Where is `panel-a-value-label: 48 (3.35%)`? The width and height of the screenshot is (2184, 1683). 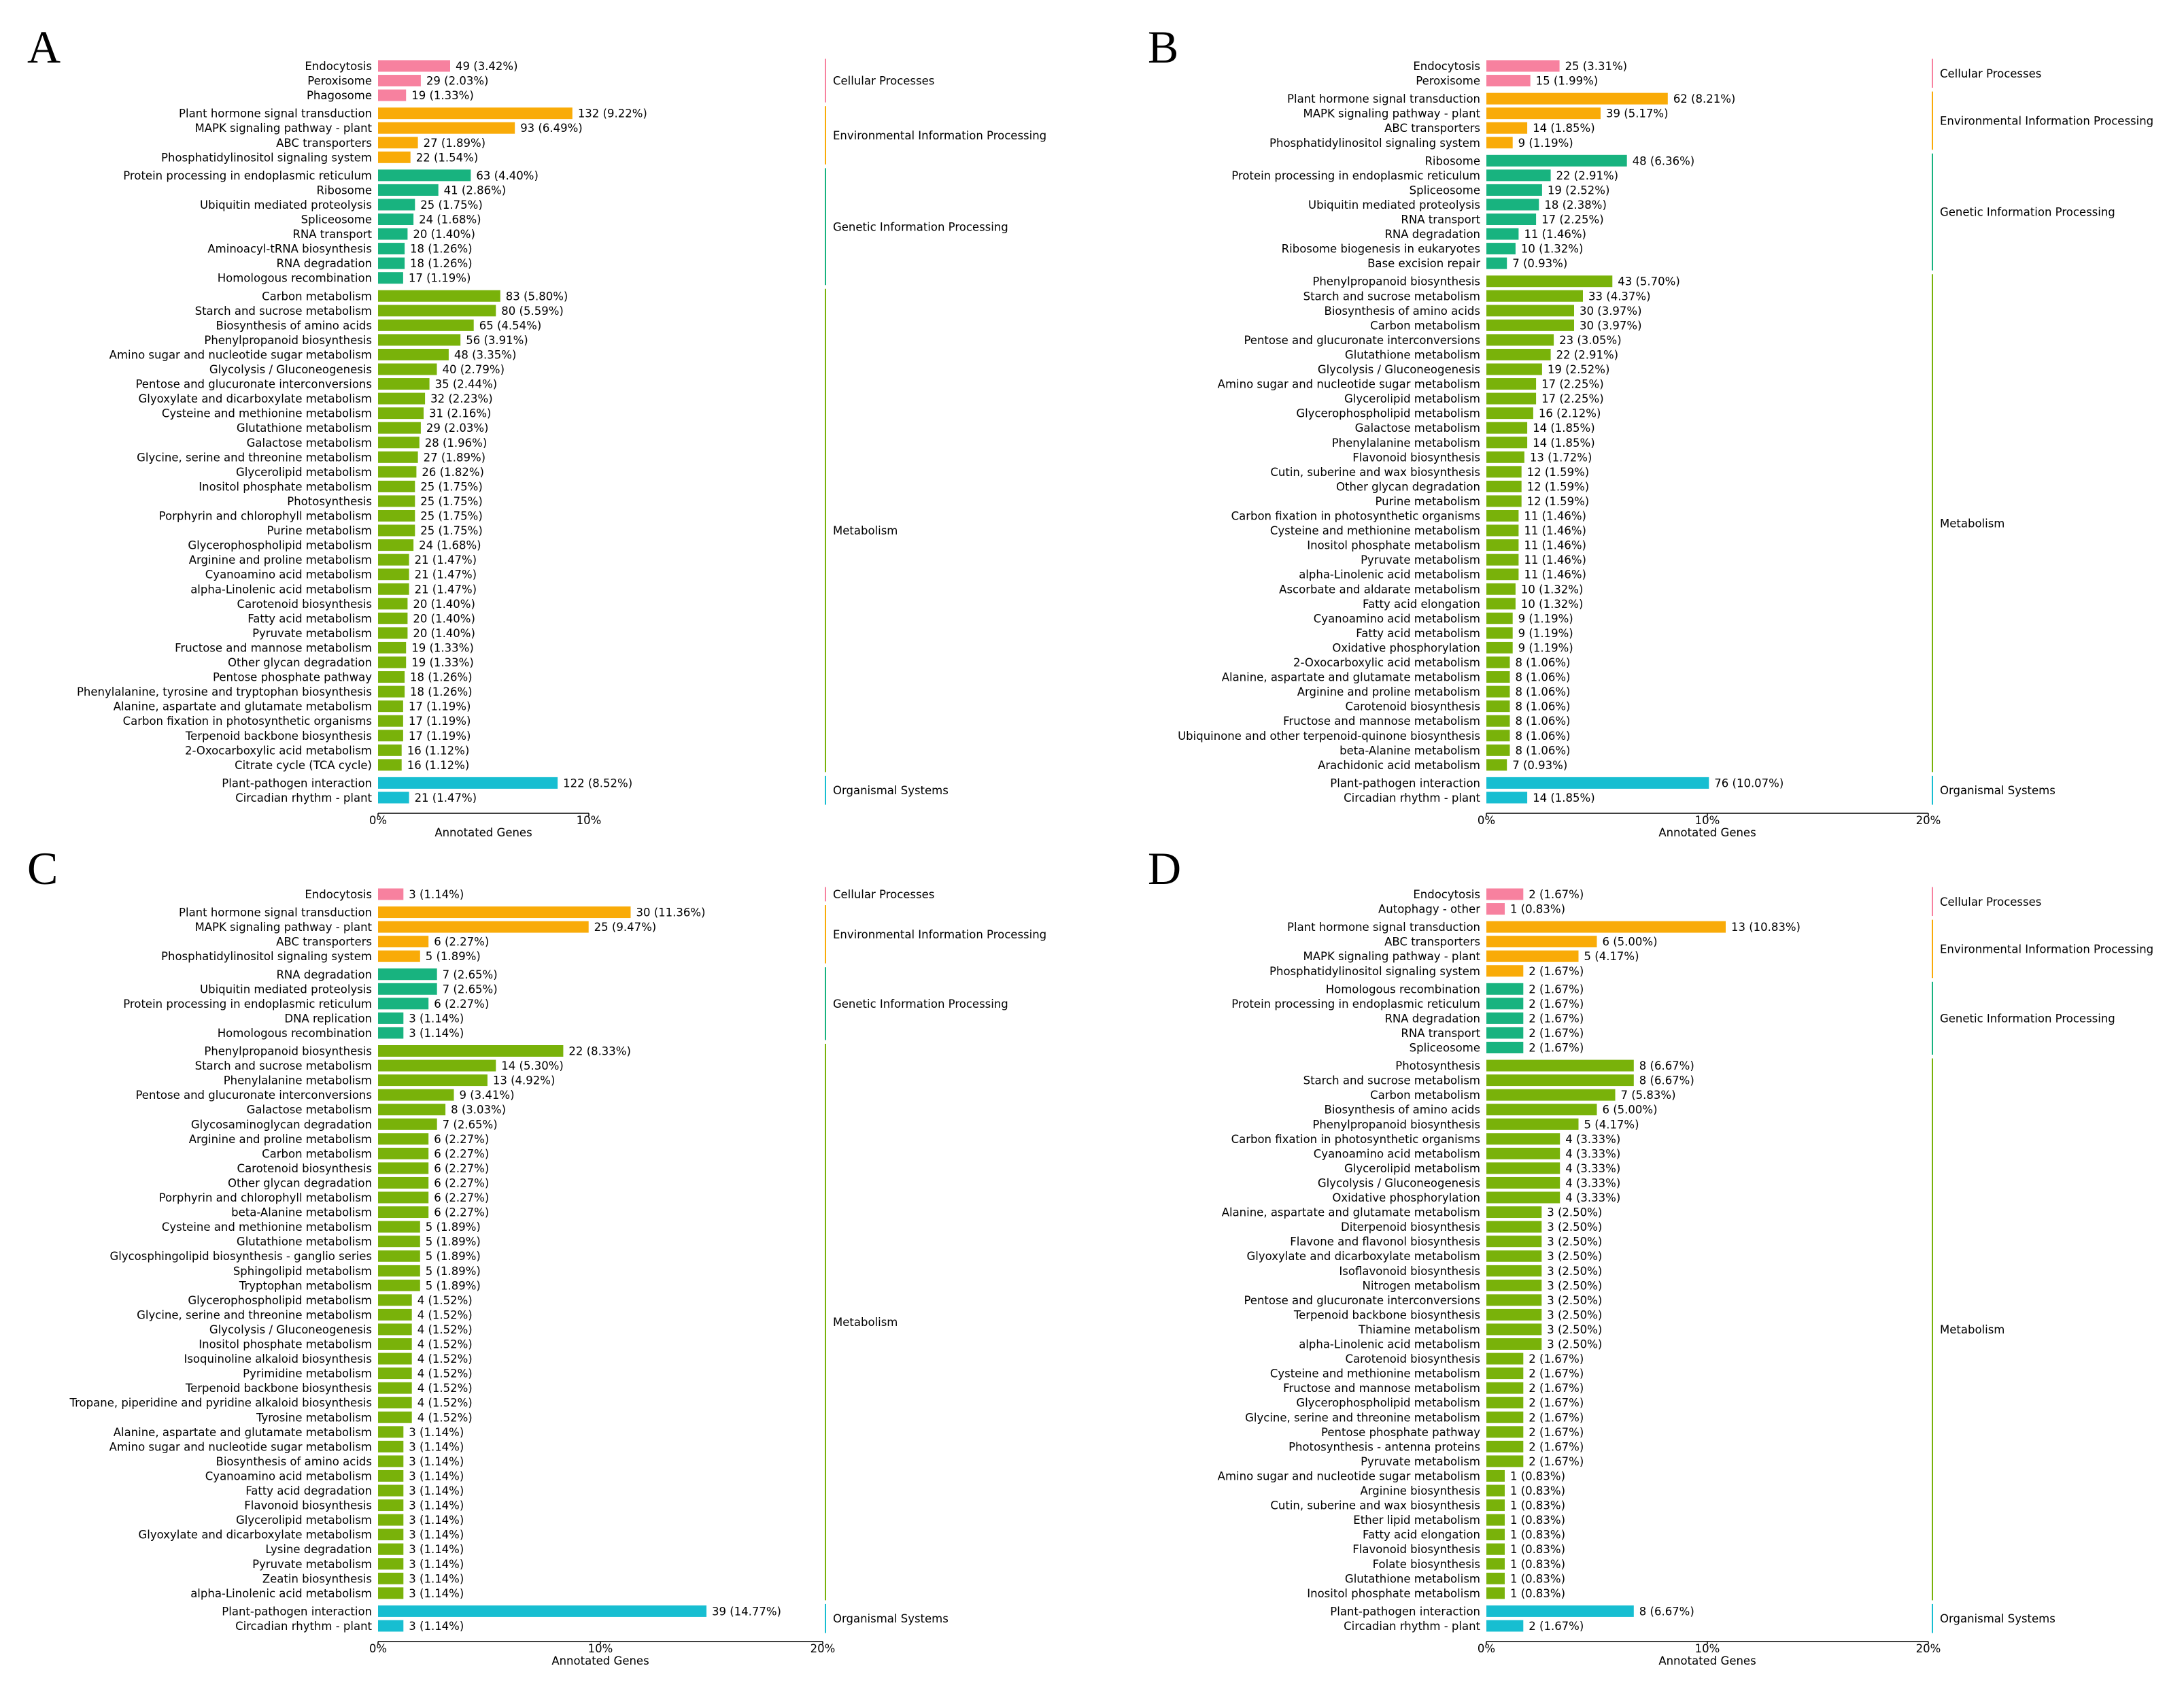
panel-a-value-label: 48 (3.35%) is located at coordinates (486, 355).